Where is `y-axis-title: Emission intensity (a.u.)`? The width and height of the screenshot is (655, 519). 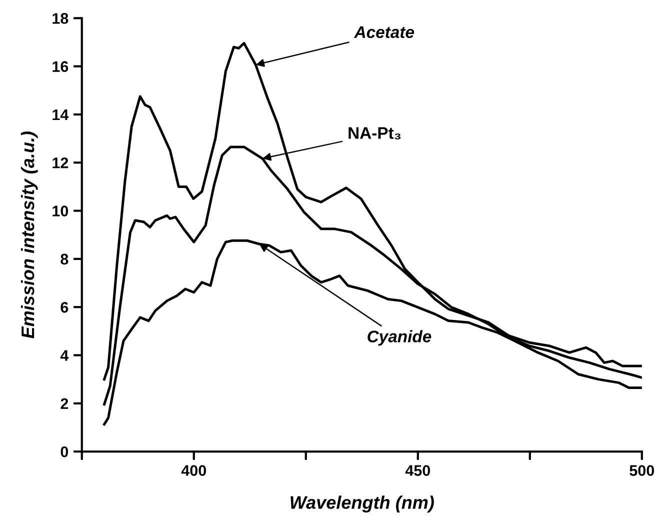
y-axis-title: Emission intensity (a.u.) is located at coordinates (29, 235).